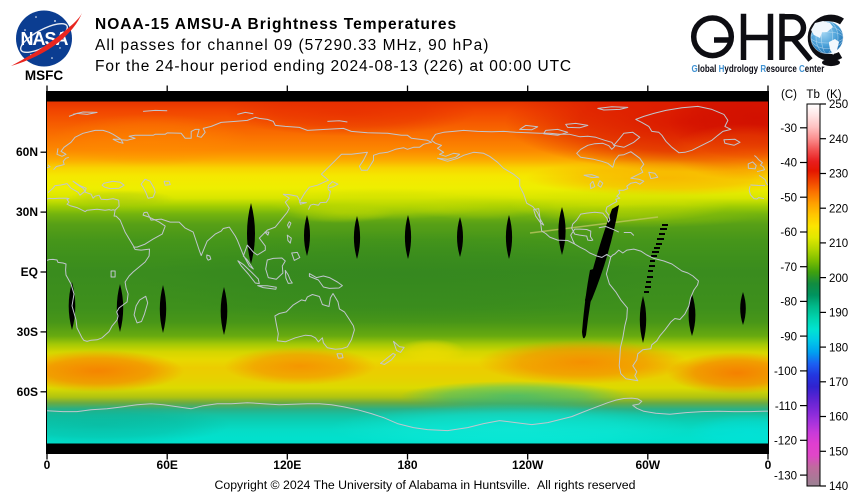  I want to click on svg-text: 230, so click(838, 175).